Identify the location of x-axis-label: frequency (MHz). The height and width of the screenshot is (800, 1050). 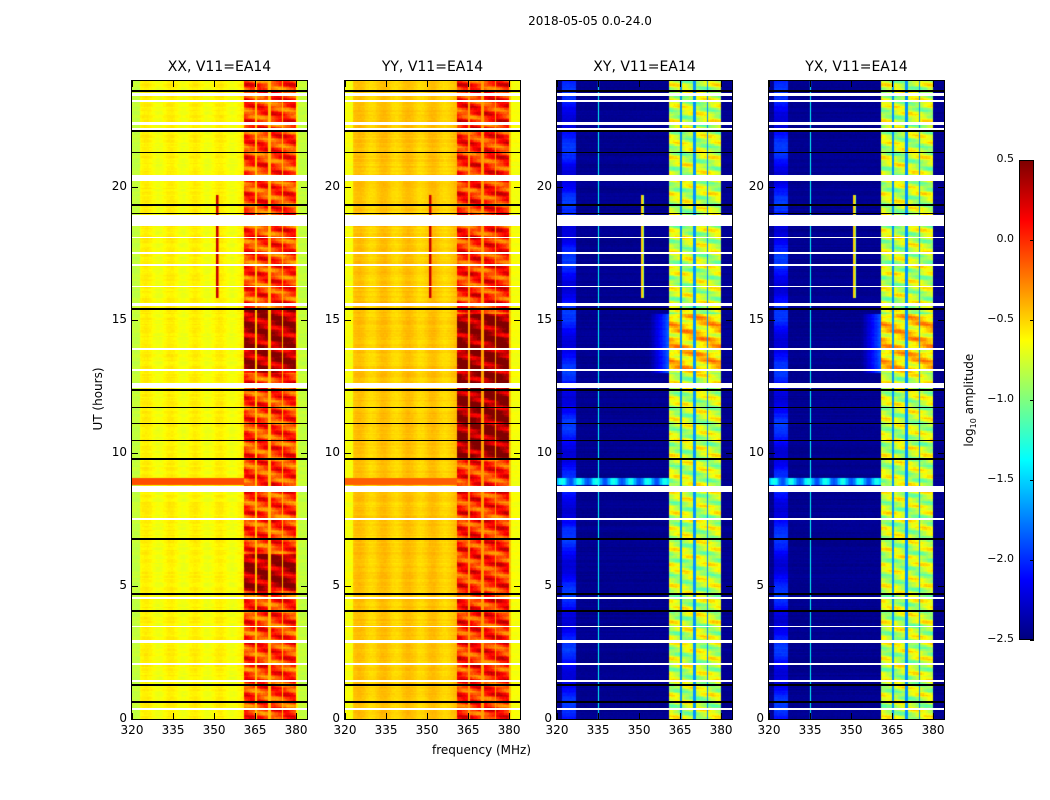
(482, 750).